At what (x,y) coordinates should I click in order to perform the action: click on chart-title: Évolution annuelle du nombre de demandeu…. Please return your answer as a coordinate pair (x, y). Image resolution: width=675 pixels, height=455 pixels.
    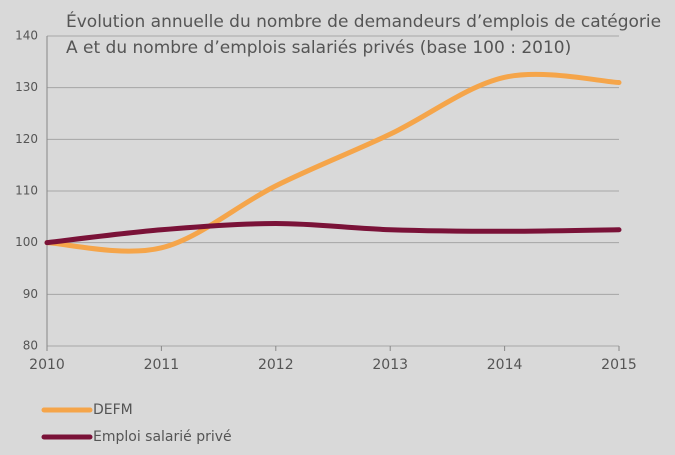
    Looking at the image, I should click on (363, 21).